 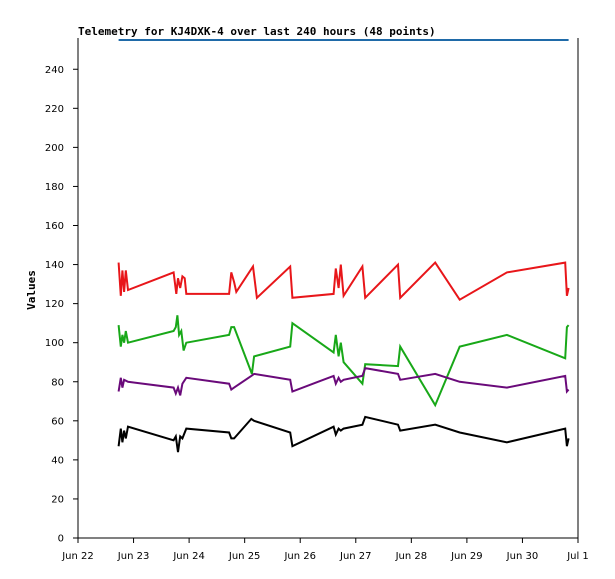 I want to click on x-tick-label: Jul 1, so click(x=577, y=556).